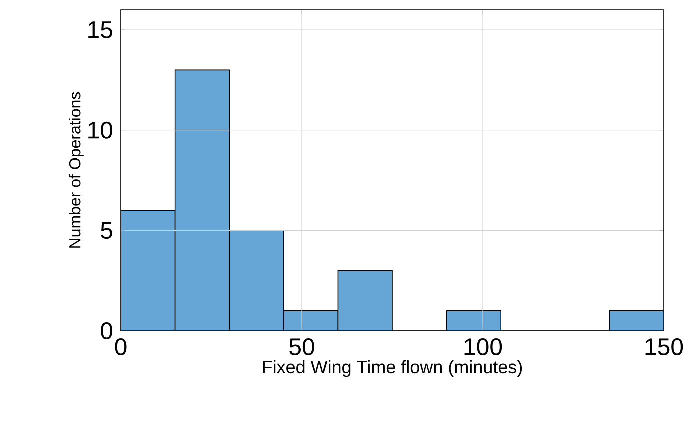 The width and height of the screenshot is (695, 421). What do you see at coordinates (107, 331) in the screenshot?
I see `y-tick-label: 0` at bounding box center [107, 331].